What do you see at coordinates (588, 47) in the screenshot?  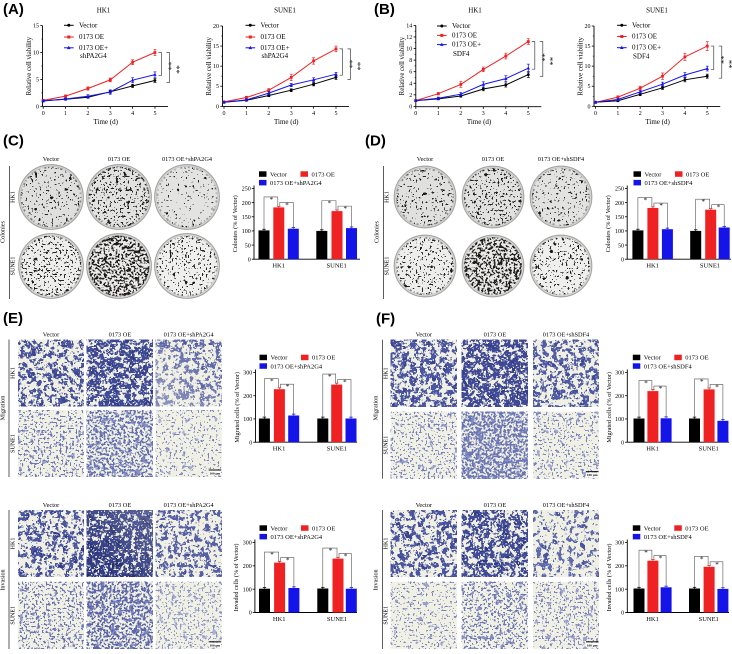 I see `svg-text: 15` at bounding box center [588, 47].